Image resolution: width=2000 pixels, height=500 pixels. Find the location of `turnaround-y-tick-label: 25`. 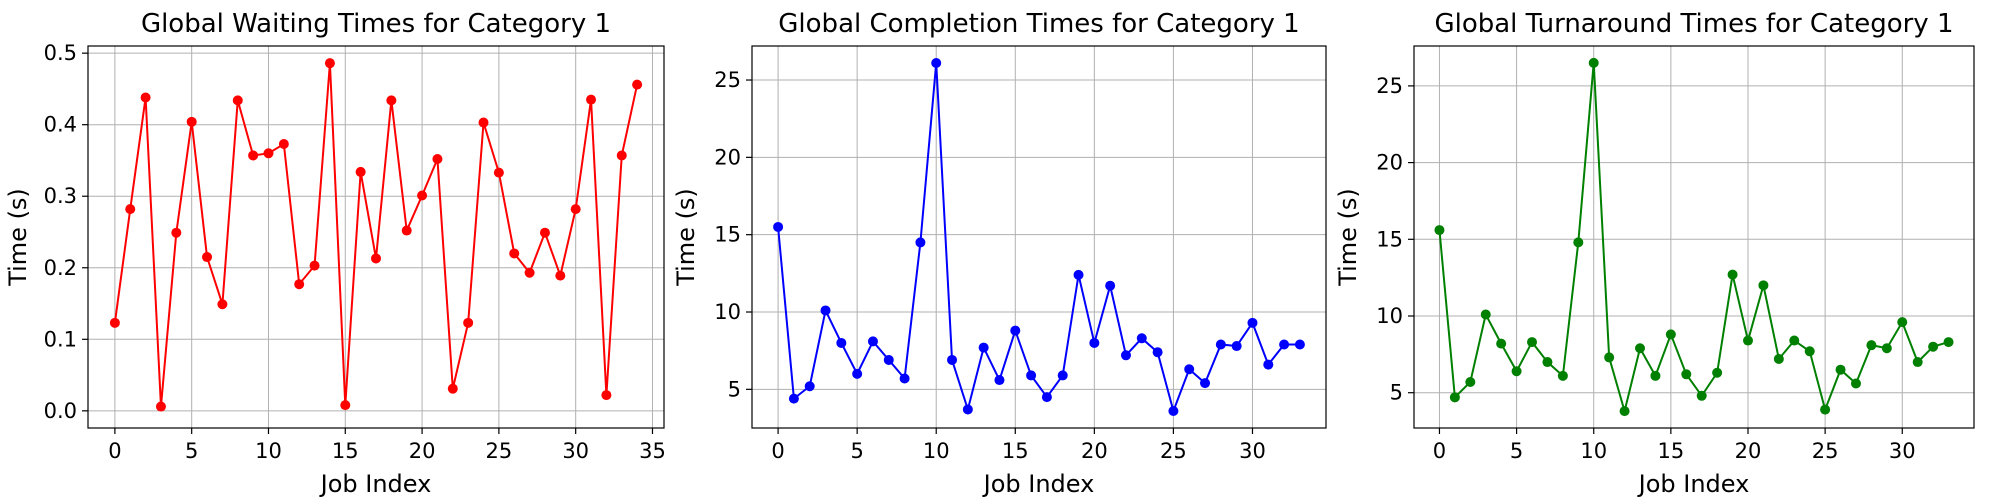

turnaround-y-tick-label: 25 is located at coordinates (1389, 86).